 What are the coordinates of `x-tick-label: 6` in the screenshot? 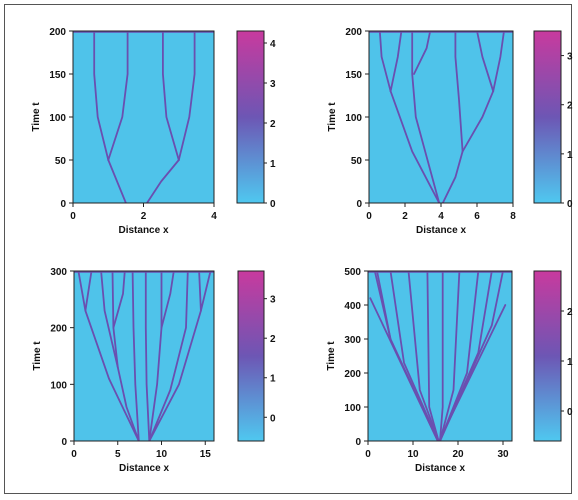 It's located at (477, 216).